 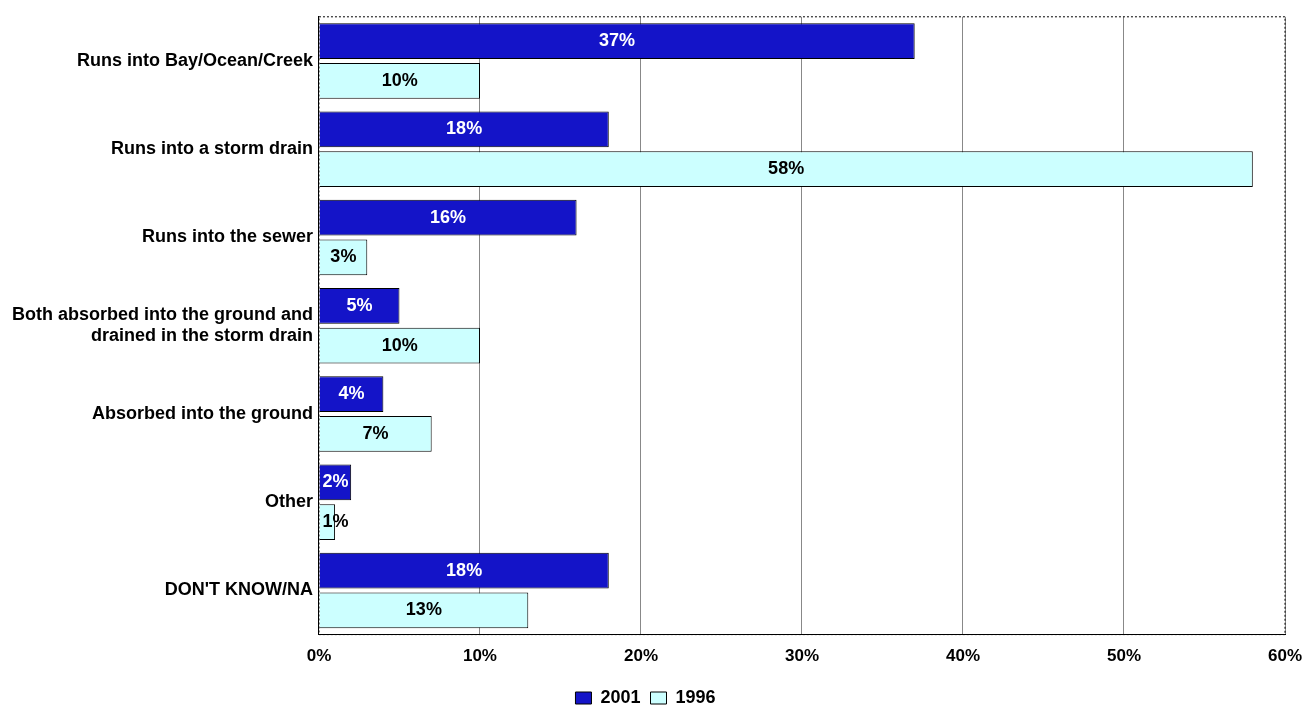 What do you see at coordinates (351, 393) in the screenshot?
I see `data-label: 4%` at bounding box center [351, 393].